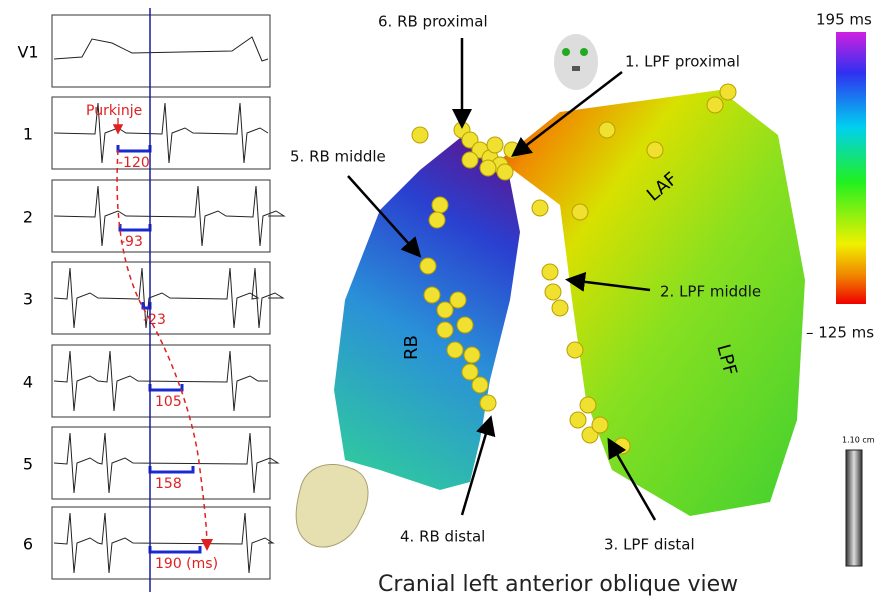 This screenshot has width=882, height=600. What do you see at coordinates (682, 62) in the screenshot?
I see `site-label: 1. LPF proximal` at bounding box center [682, 62].